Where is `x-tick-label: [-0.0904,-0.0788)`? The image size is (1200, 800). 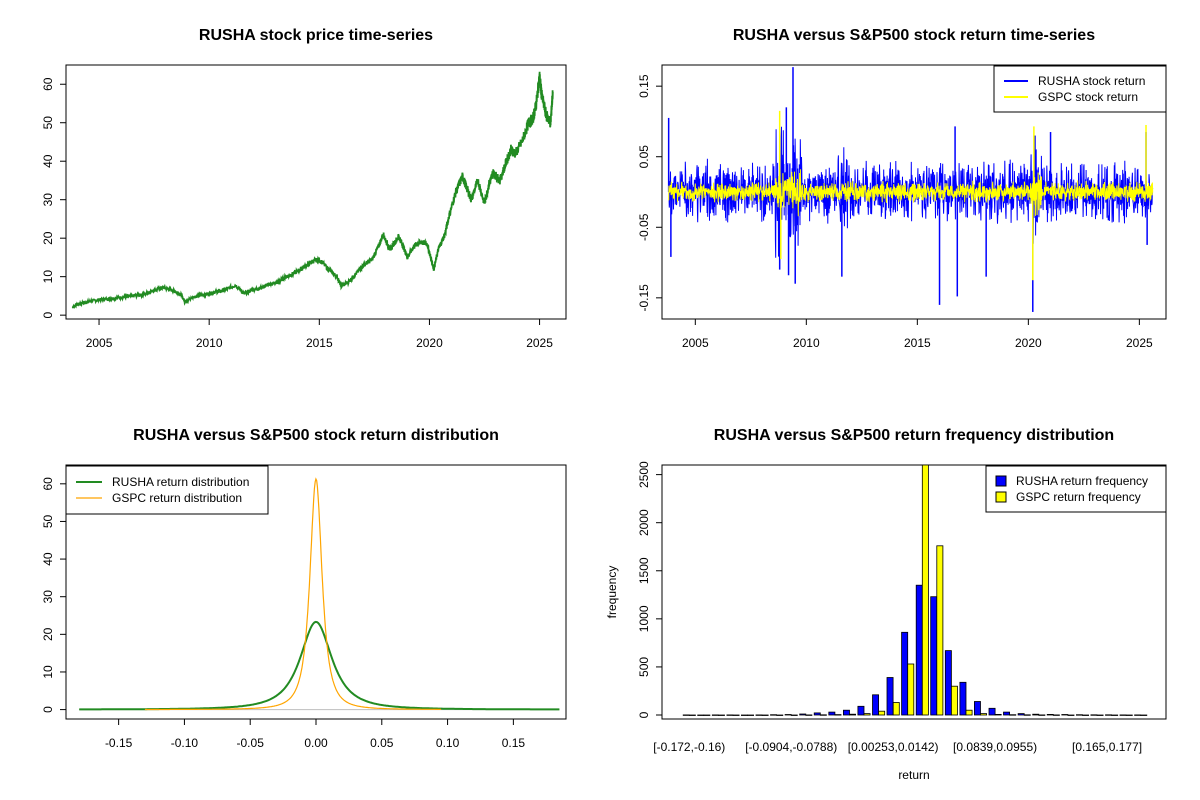 x-tick-label: [-0.0904,-0.0788) is located at coordinates (791, 747).